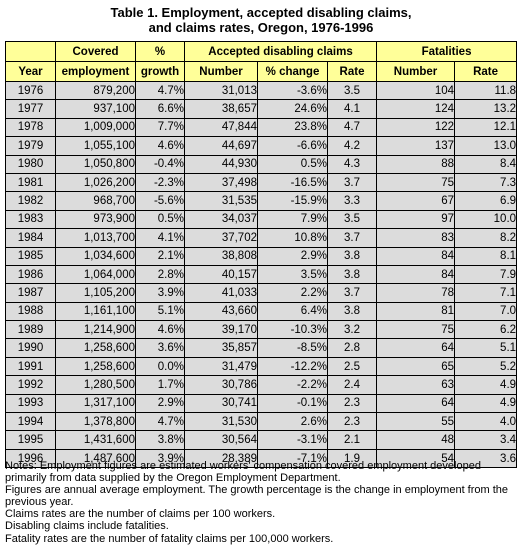 This screenshot has width=522, height=558. I want to click on cell-fatality-number: 75, so click(416, 330).